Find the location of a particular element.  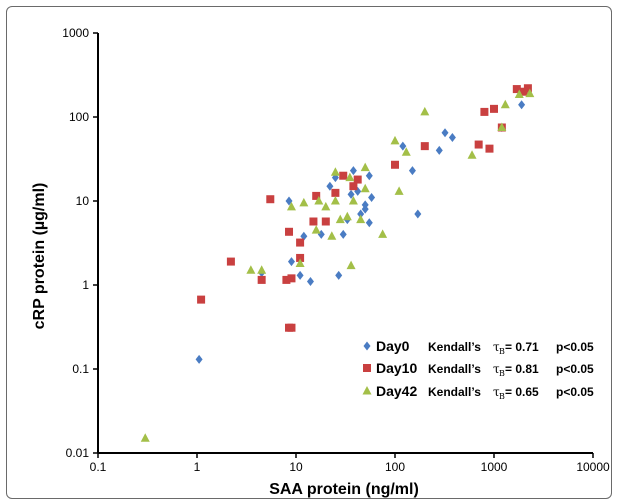

day0-legend-p-value: p<0.05 is located at coordinates (575, 347).